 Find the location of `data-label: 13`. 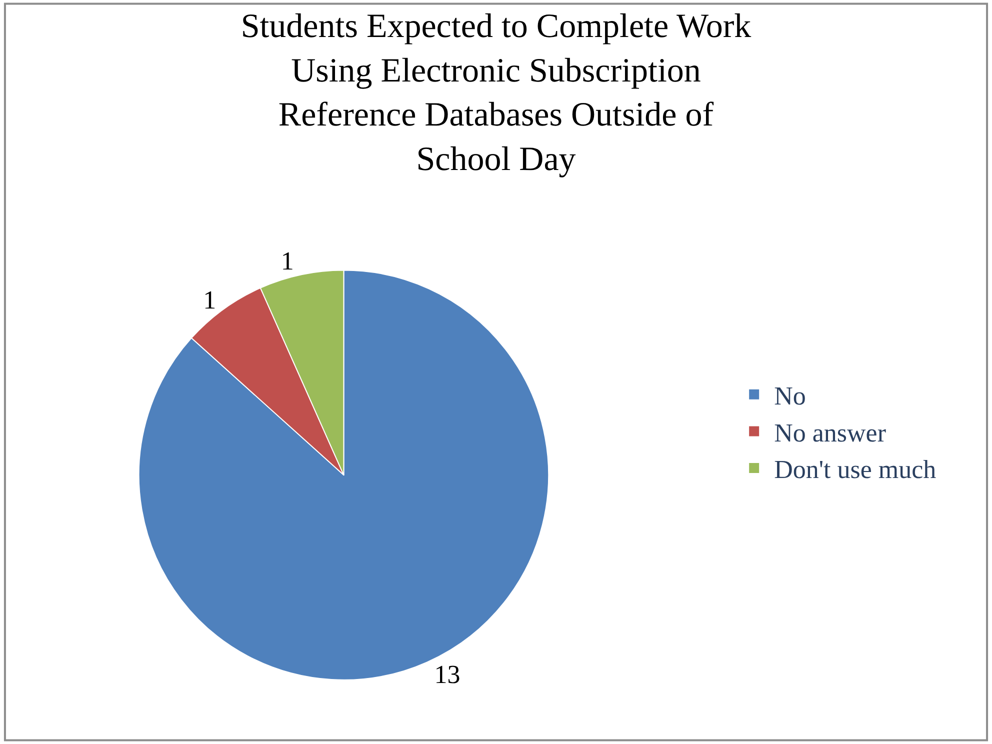

data-label: 13 is located at coordinates (447, 674).